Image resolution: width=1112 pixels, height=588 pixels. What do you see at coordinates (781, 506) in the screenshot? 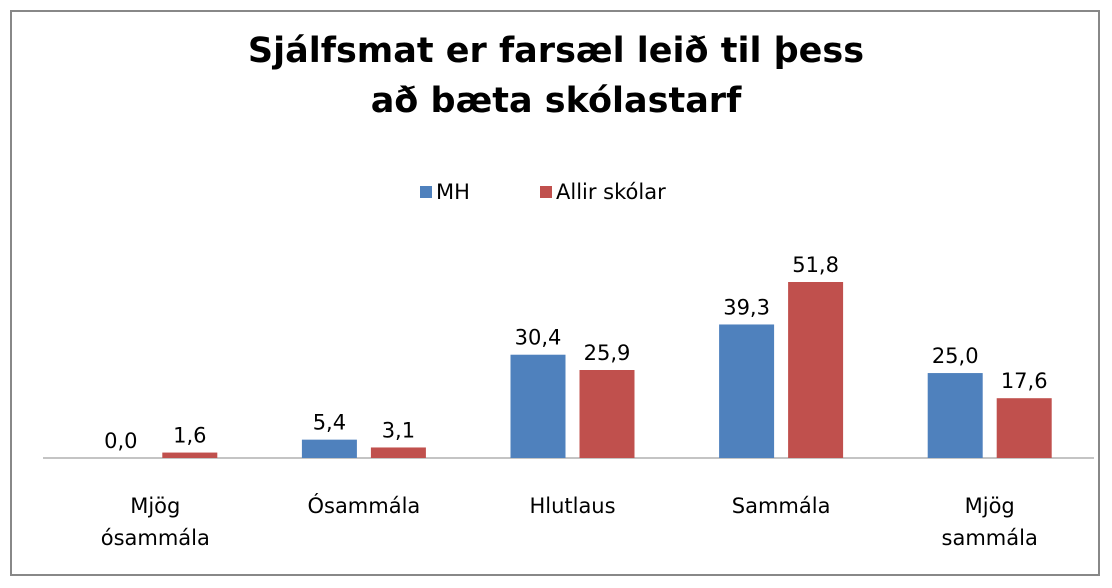
I see `x-tick-label: Sammála` at bounding box center [781, 506].